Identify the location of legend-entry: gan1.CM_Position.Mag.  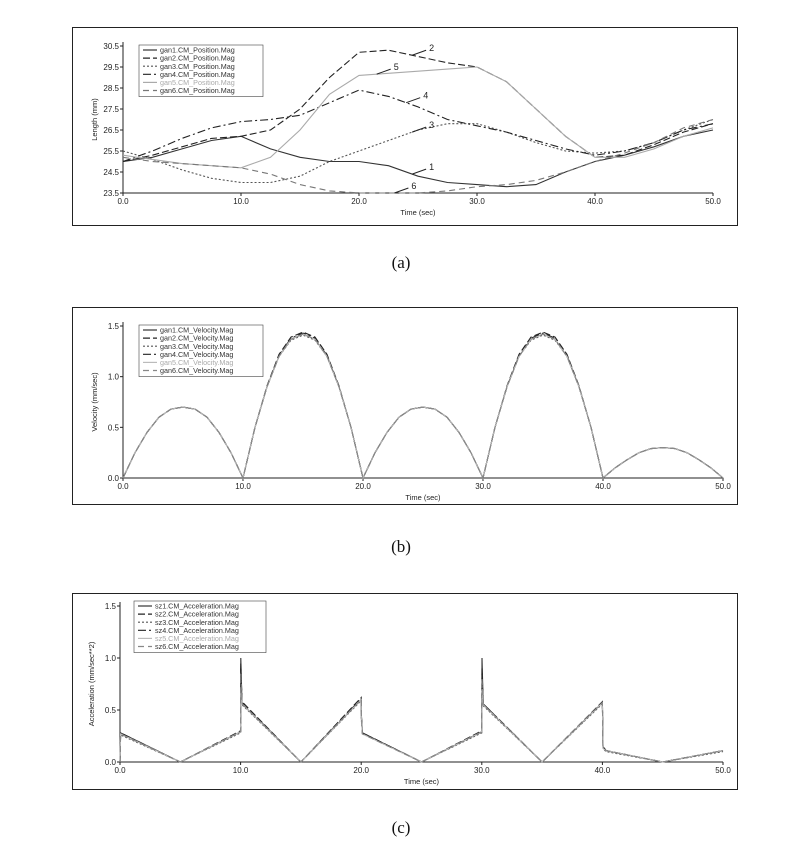
(197, 50).